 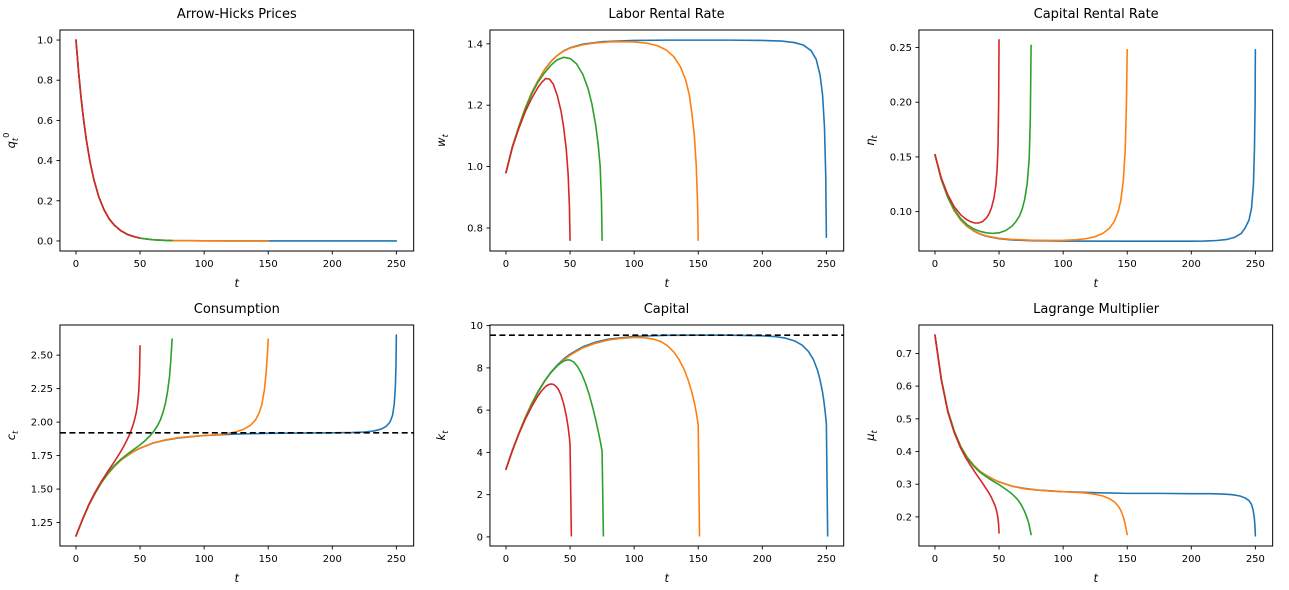 I want to click on y-axis-label: μt, so click(x=871, y=435).